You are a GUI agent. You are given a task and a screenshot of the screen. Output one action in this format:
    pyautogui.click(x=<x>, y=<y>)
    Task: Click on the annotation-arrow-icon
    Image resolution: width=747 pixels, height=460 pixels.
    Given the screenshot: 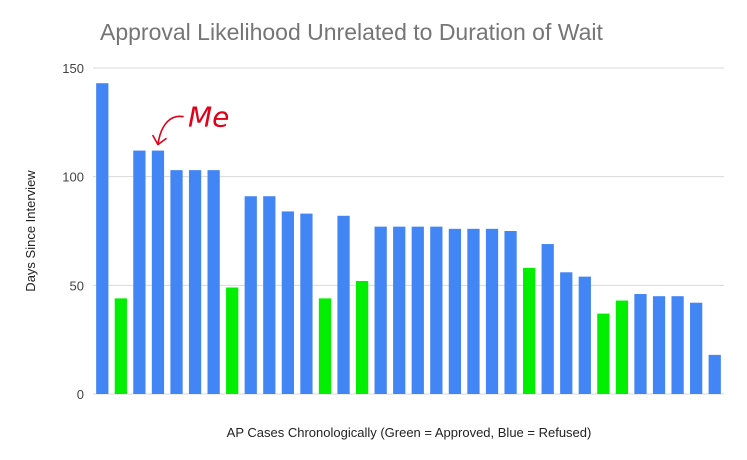 What is the action you would take?
    pyautogui.click(x=168, y=130)
    